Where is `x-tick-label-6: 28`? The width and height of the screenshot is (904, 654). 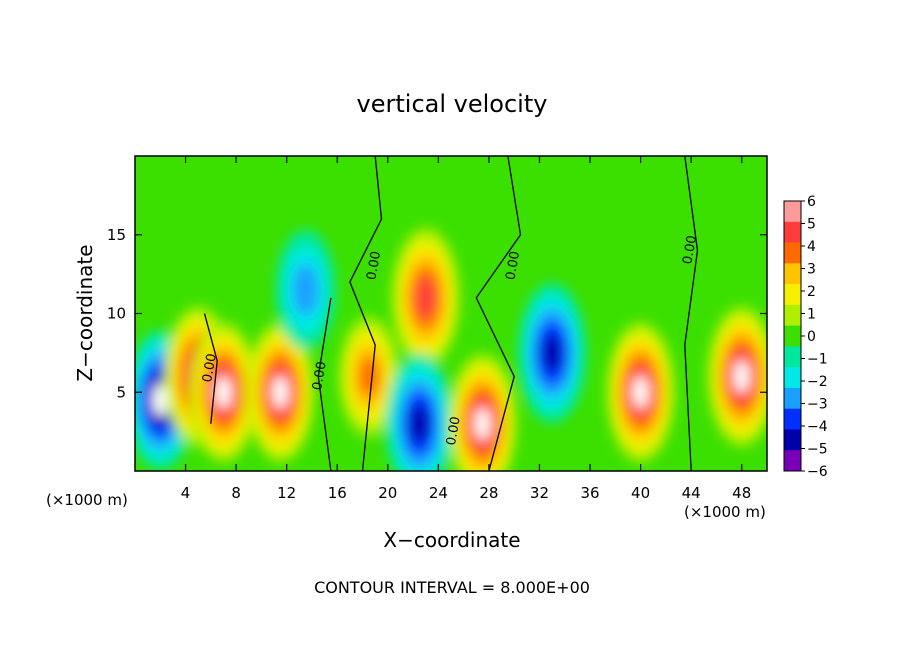 x-tick-label-6: 28 is located at coordinates (488, 493).